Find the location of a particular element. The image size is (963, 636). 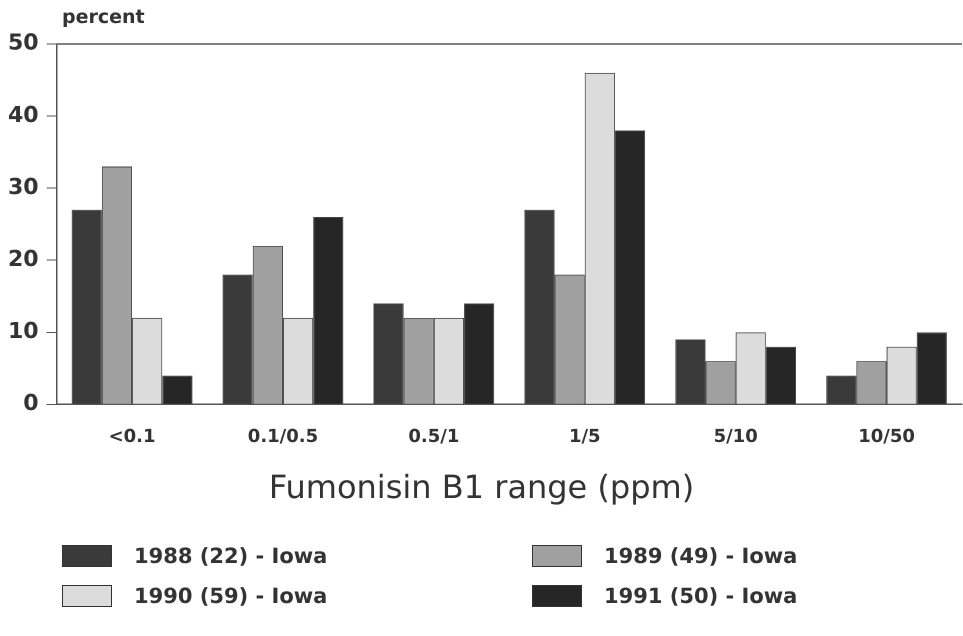

x-tick-label: 10/50 is located at coordinates (886, 436).